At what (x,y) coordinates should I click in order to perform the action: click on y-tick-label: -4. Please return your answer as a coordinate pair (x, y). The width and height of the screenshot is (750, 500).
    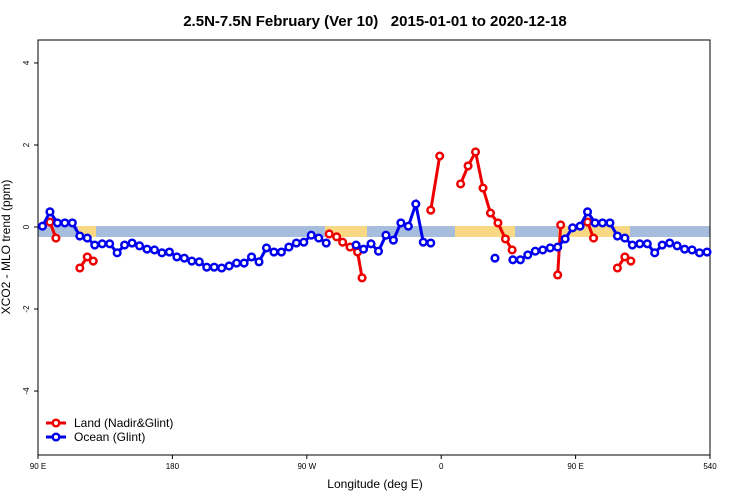
    Looking at the image, I should click on (26, 391).